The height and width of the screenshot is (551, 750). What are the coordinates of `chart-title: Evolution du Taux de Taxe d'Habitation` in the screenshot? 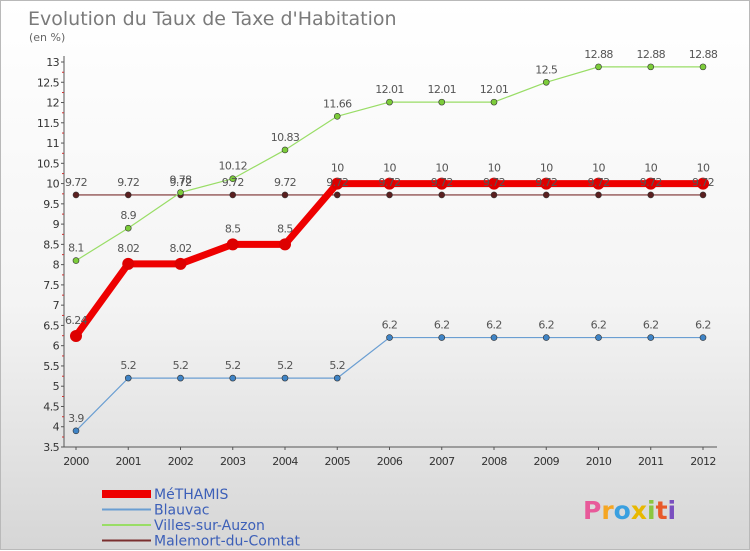 It's located at (212, 19).